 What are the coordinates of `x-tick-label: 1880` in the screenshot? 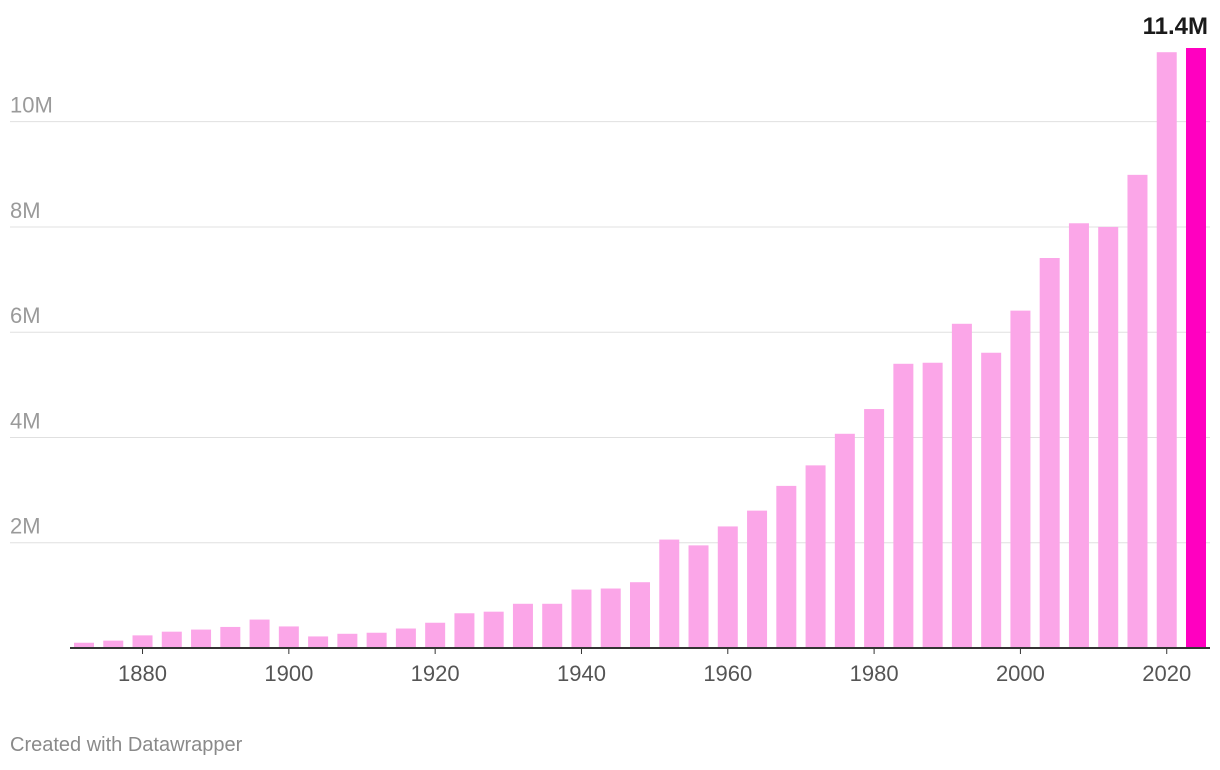 It's located at (142, 673).